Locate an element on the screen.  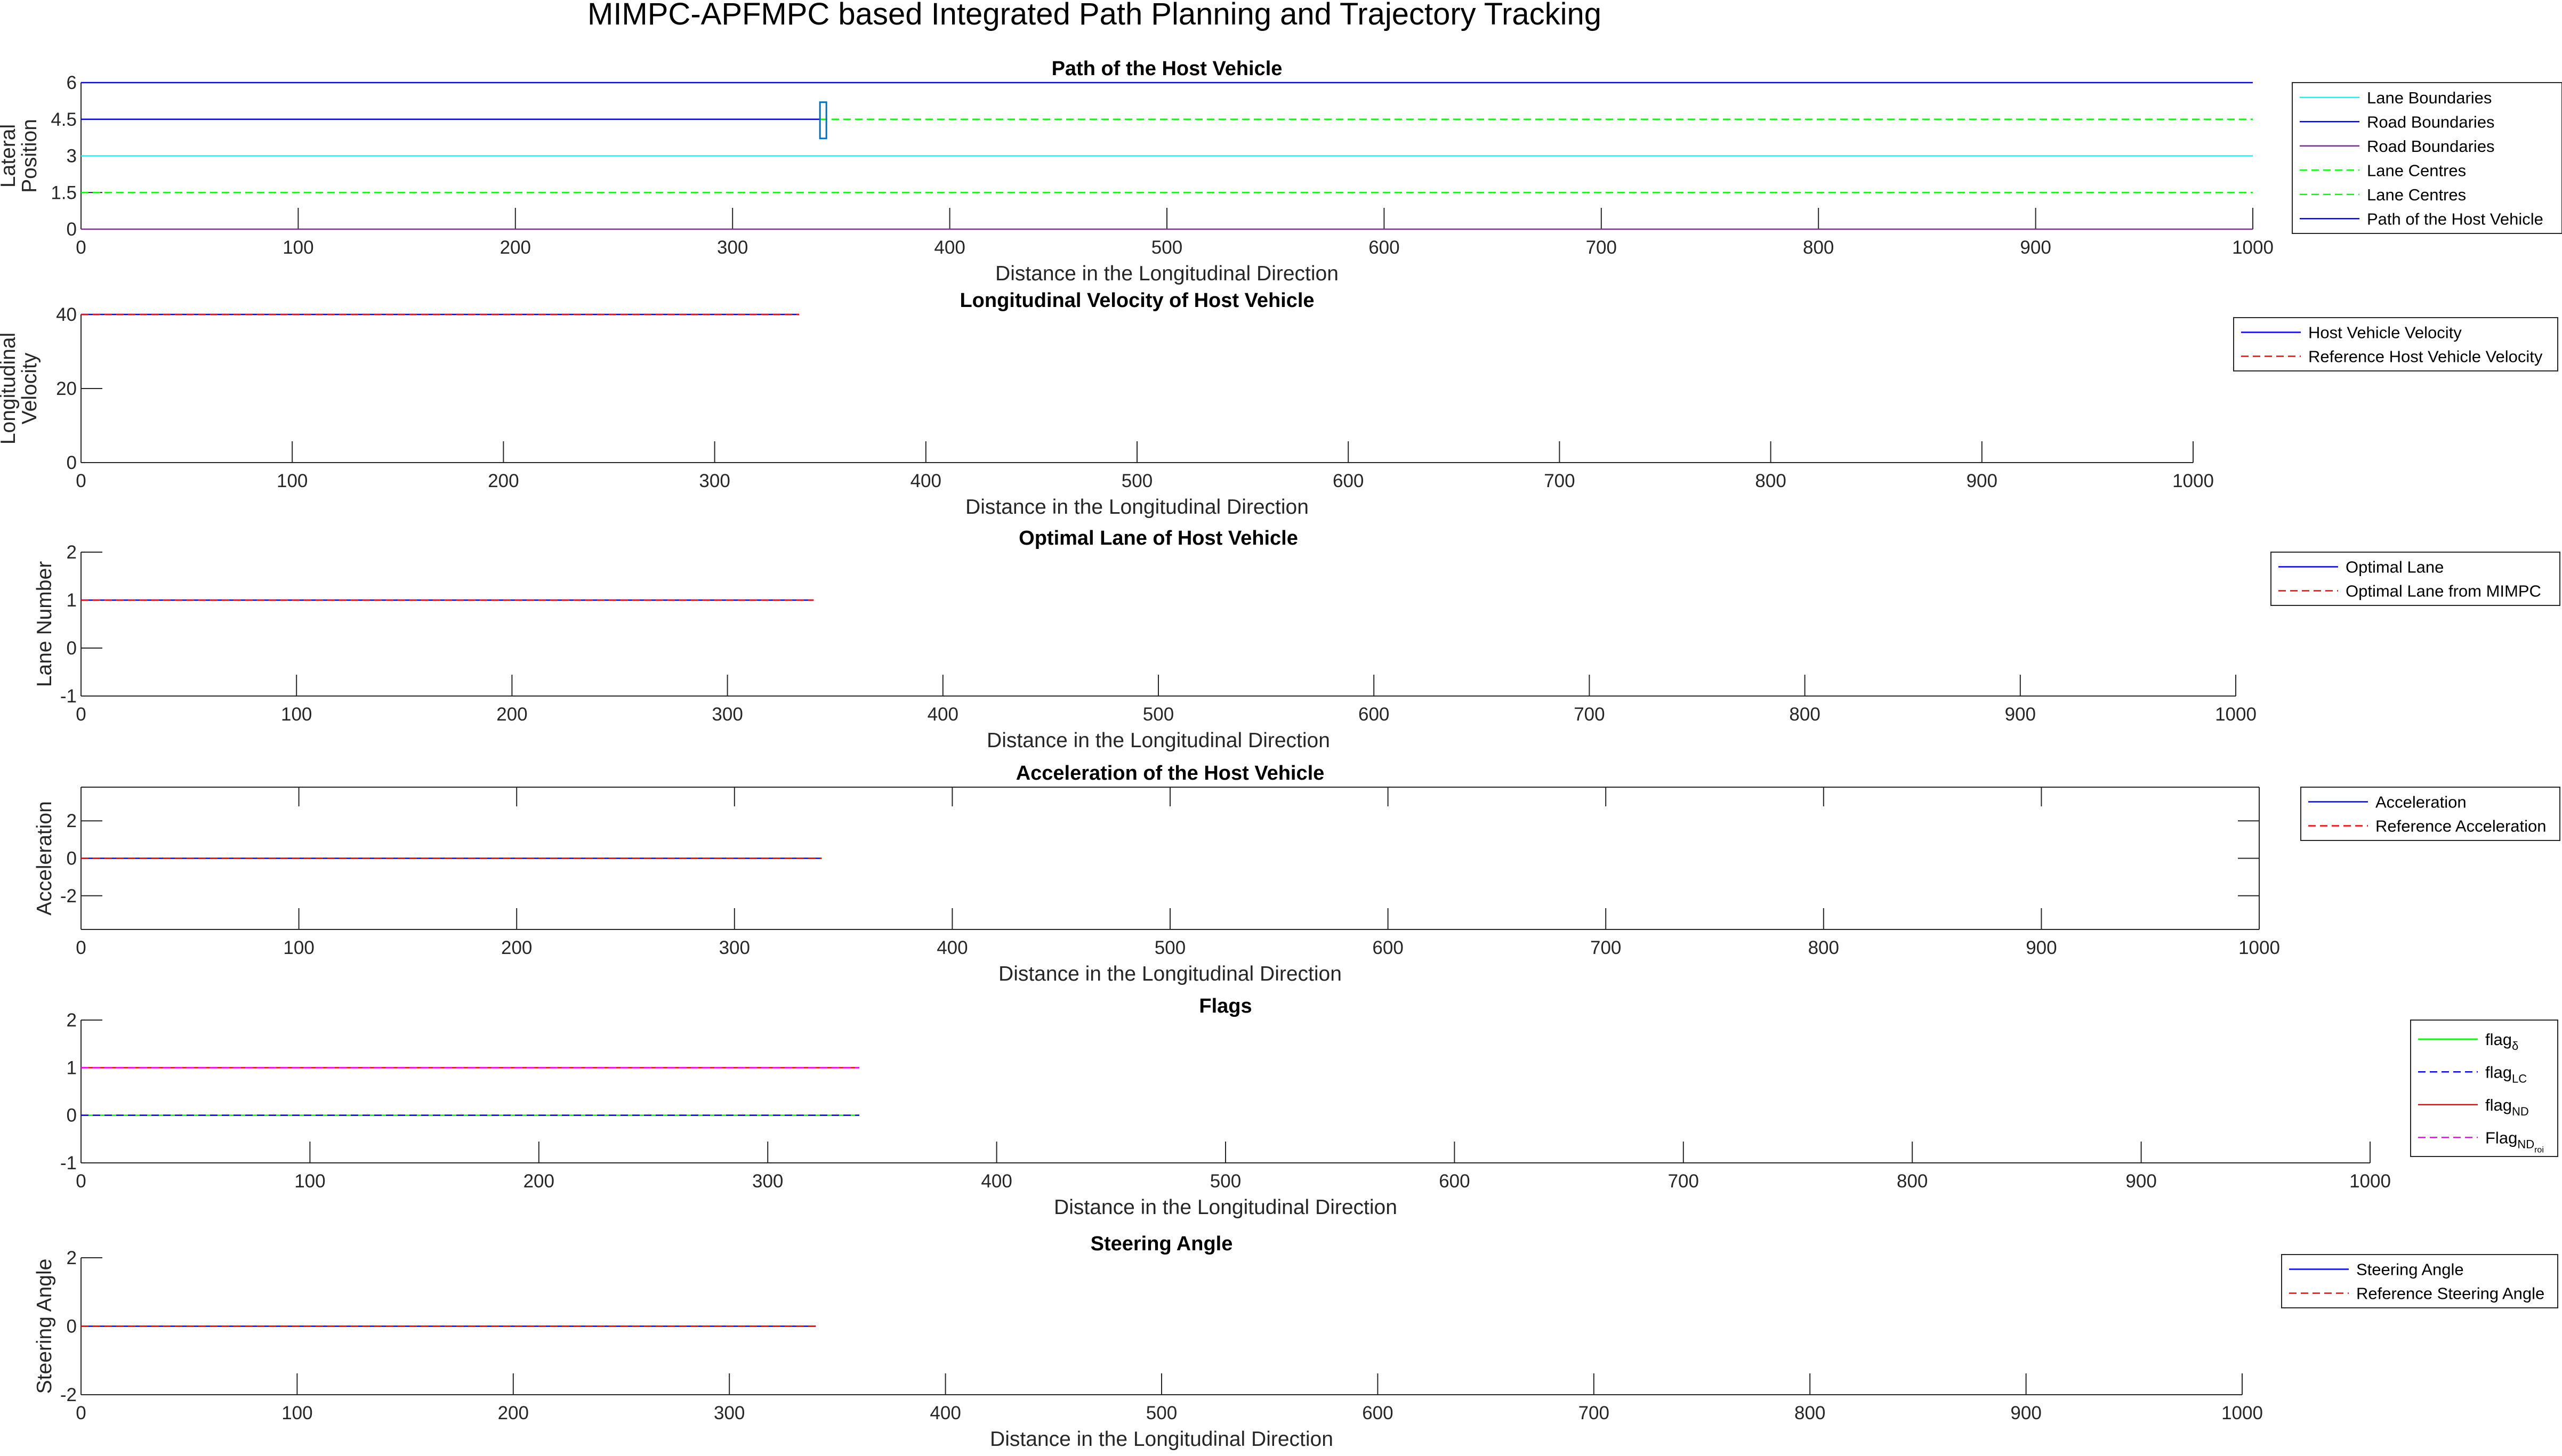
y-tick-label: 4.5 is located at coordinates (64, 119).